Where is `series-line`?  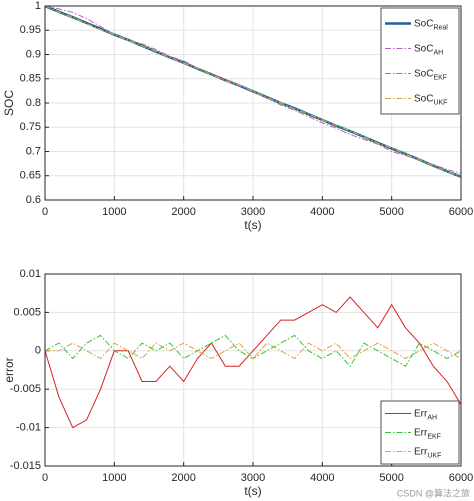
series-line is located at coordinates (253, 351).